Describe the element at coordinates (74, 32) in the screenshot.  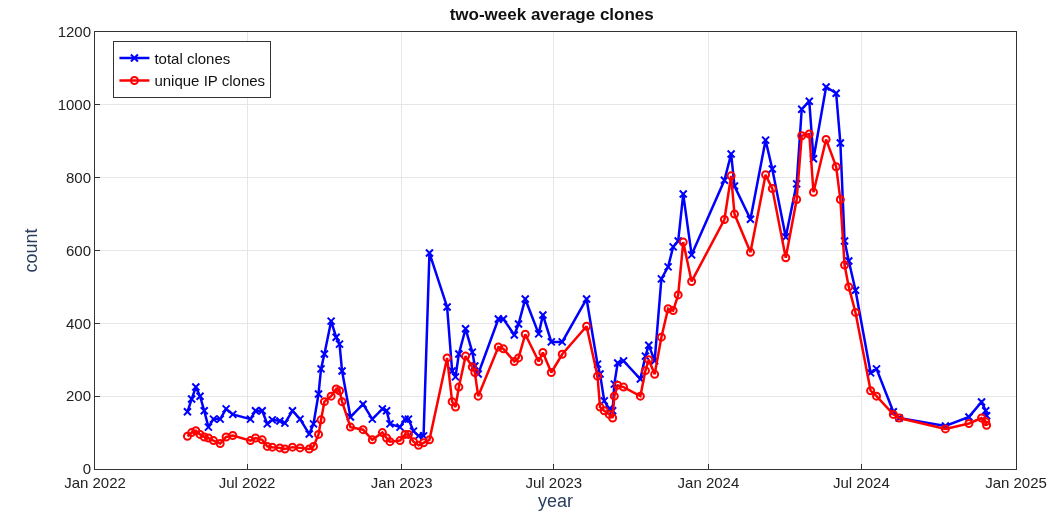
I see `y-tick-label: 1200` at that location.